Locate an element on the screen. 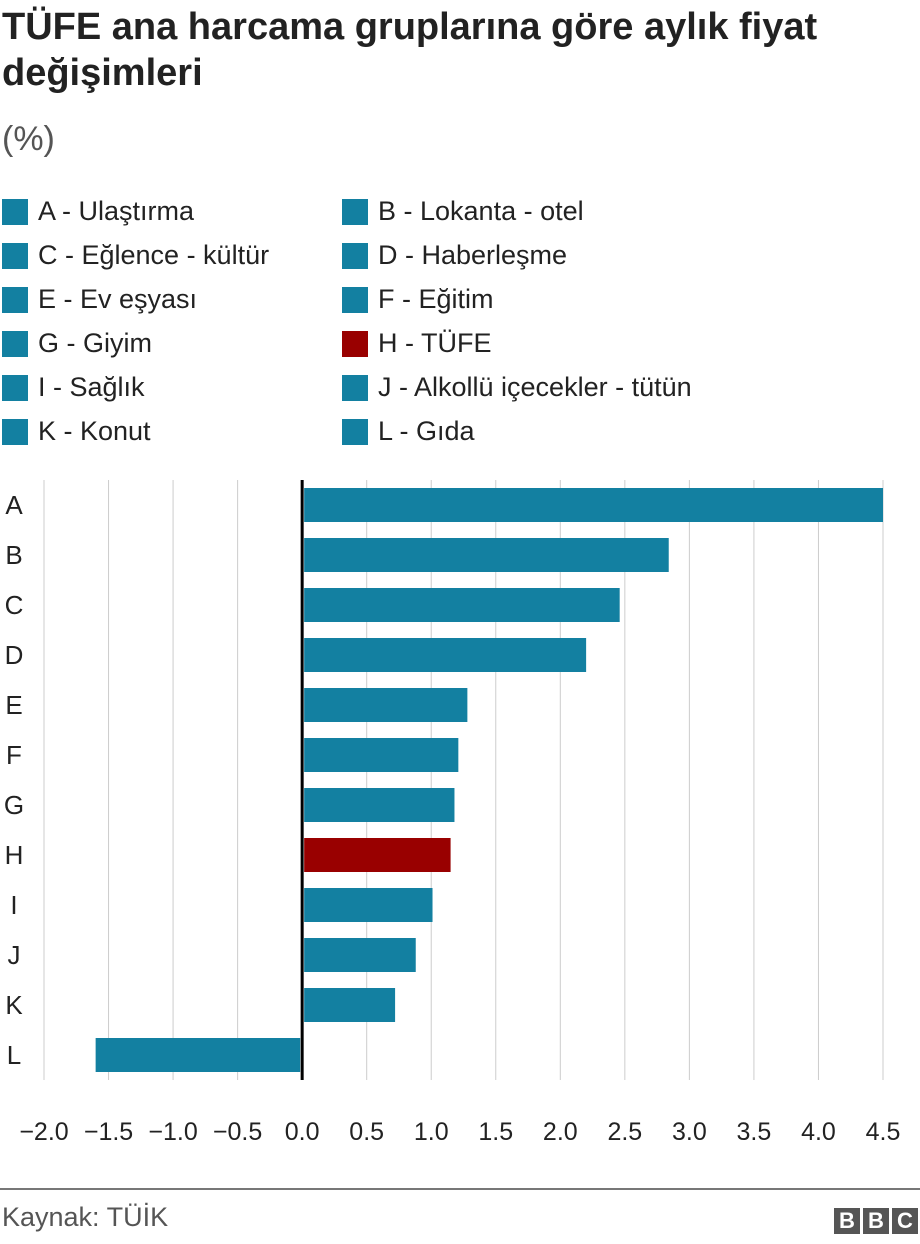 The width and height of the screenshot is (920, 1244). legend-item: L - Gıda is located at coordinates (408, 431).